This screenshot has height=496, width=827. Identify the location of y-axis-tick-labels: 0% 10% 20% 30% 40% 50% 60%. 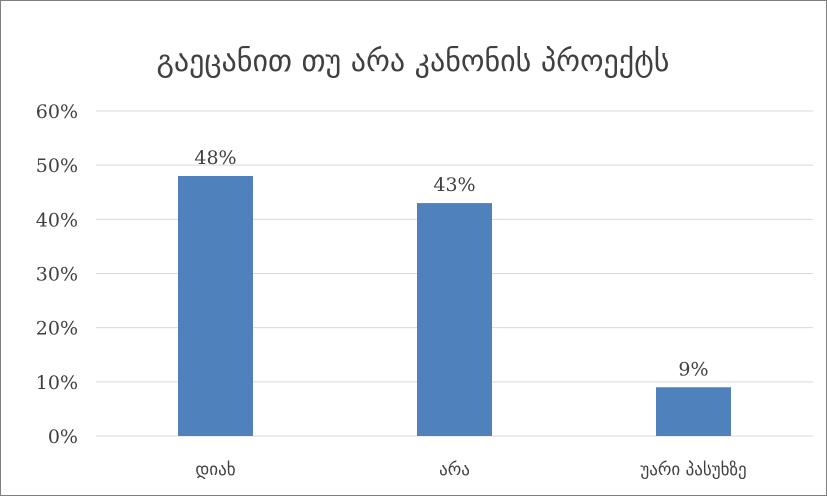
(57, 274).